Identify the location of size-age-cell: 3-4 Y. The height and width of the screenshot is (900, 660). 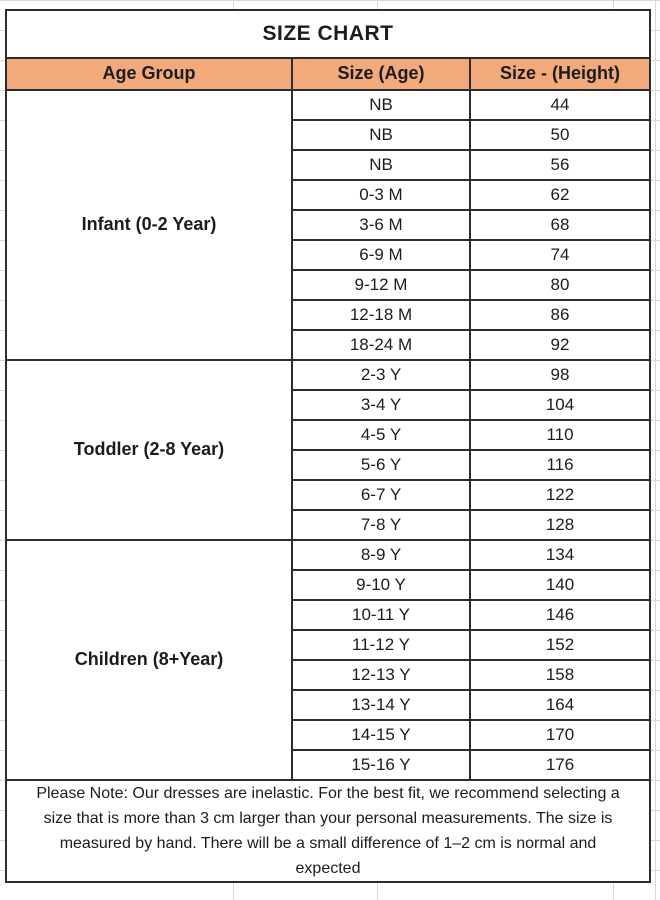
(381, 405).